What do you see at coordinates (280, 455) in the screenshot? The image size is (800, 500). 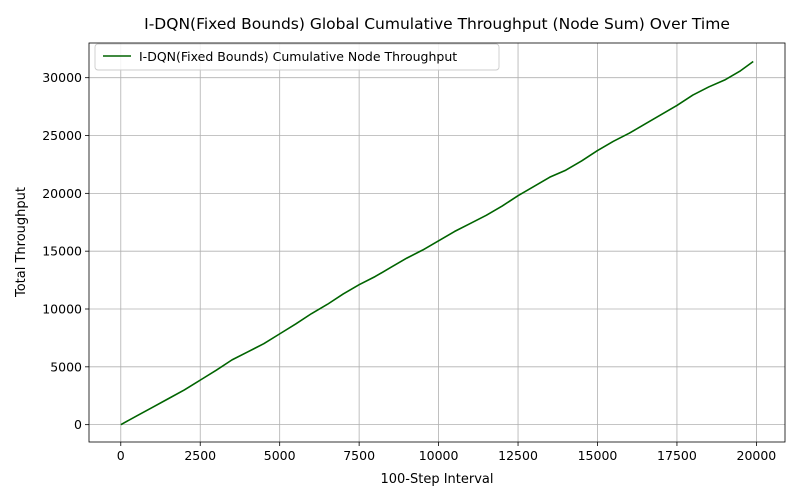 I see `x-tick-label: 5000` at bounding box center [280, 455].